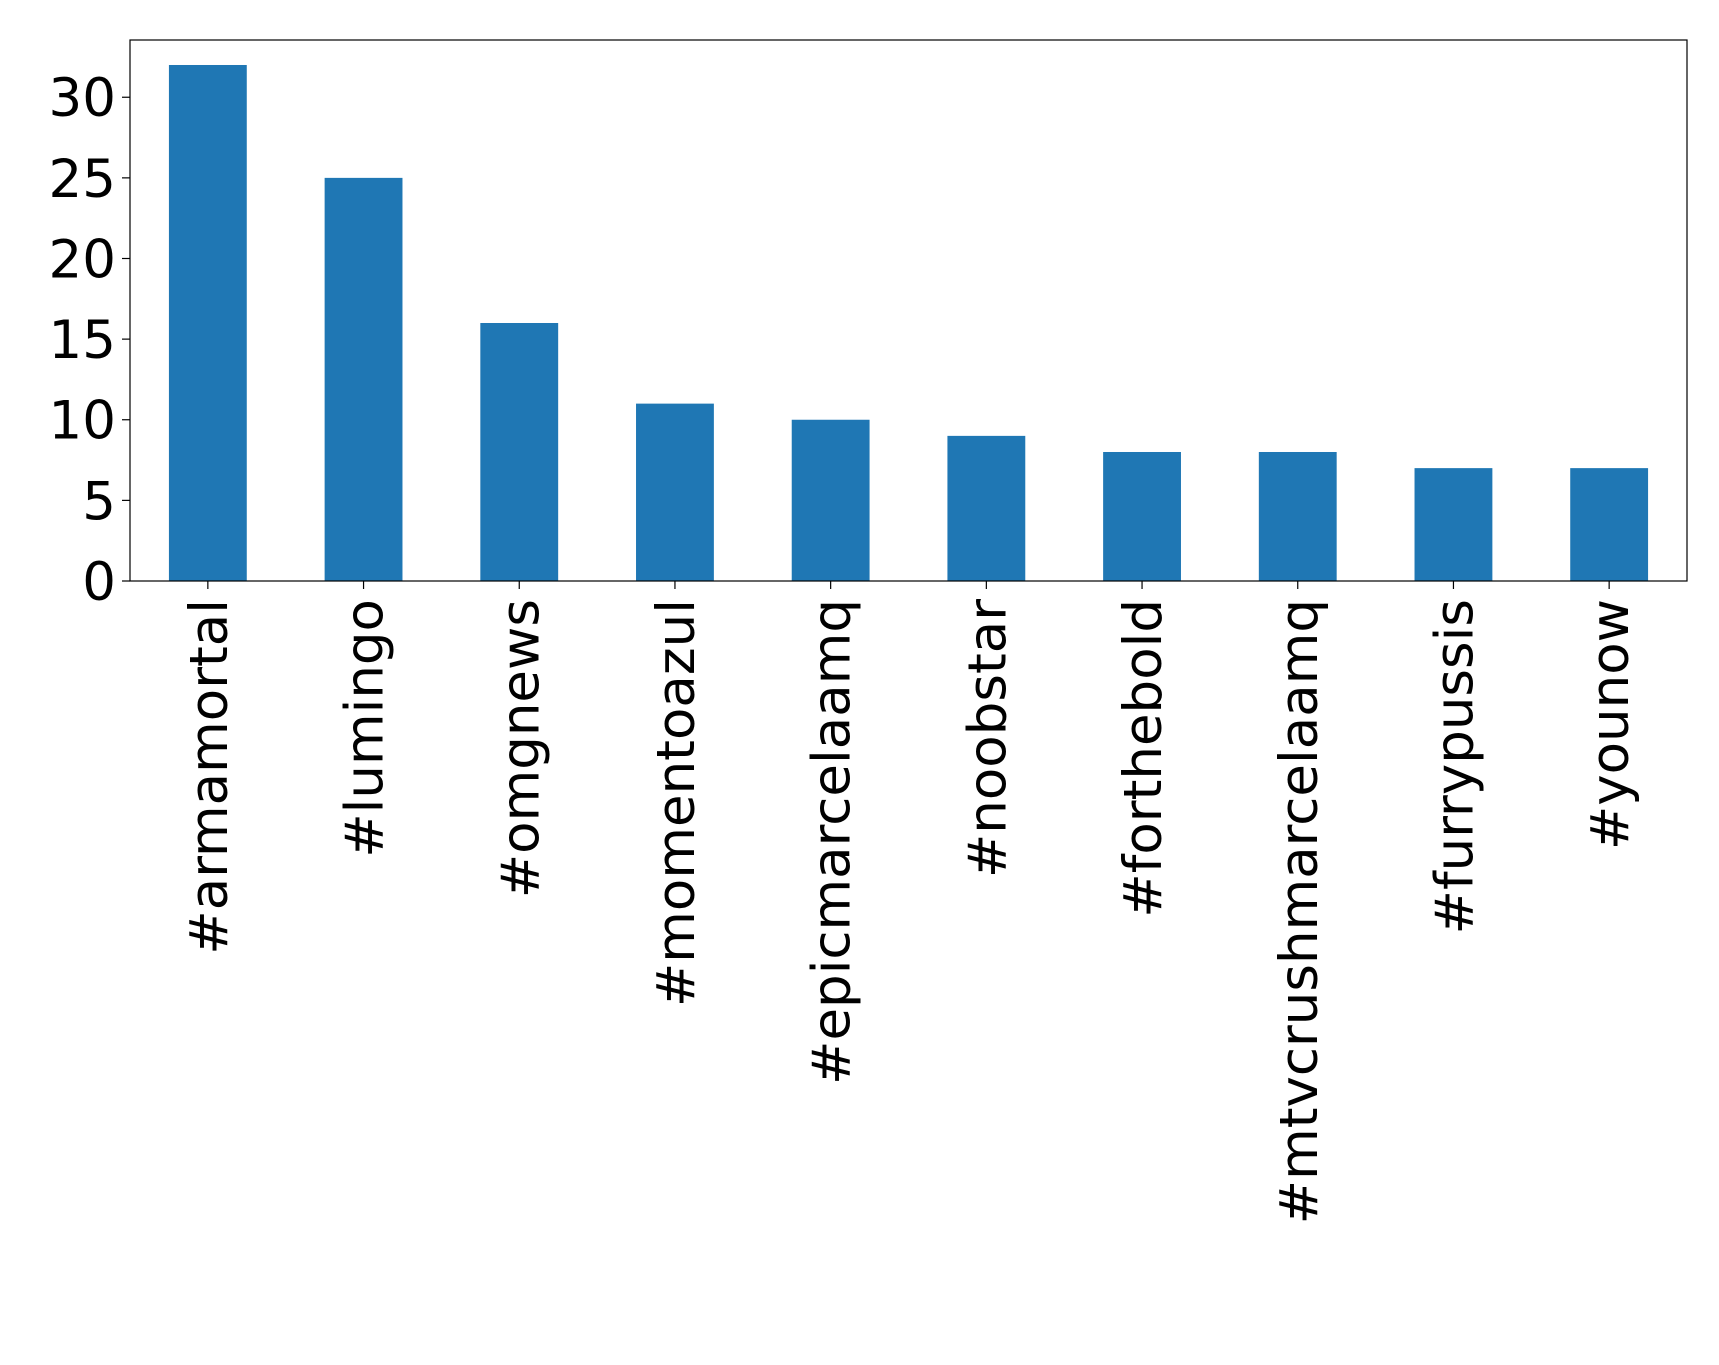 Image resolution: width=1719 pixels, height=1365 pixels. What do you see at coordinates (1299, 911) in the screenshot?
I see `x-tick-label: #mtvcrushmarcelaamq` at bounding box center [1299, 911].